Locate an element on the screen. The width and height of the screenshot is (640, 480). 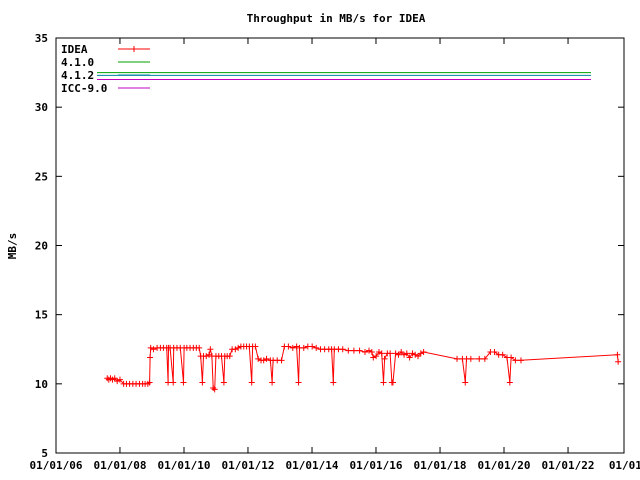
y-tick-label: 30 is located at coordinates (41, 107).